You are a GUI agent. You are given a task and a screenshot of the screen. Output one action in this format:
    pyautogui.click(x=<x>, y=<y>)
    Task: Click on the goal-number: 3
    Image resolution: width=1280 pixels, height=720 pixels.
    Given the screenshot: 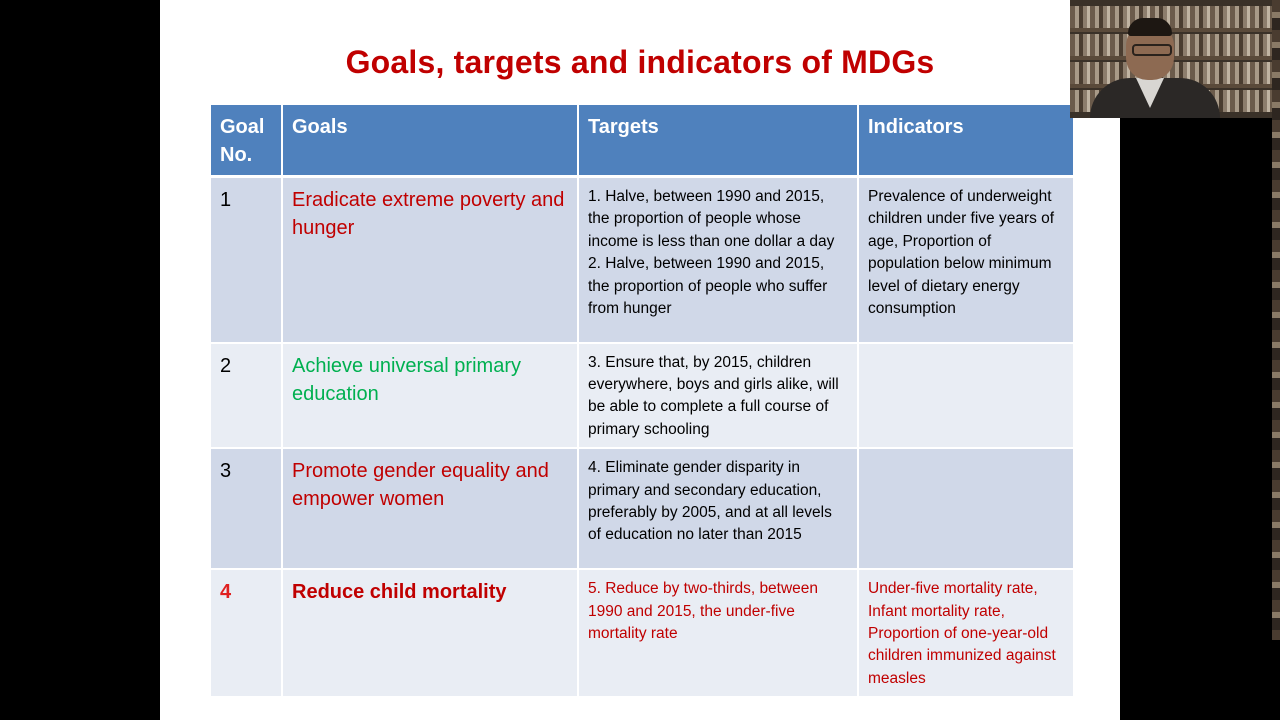 What is the action you would take?
    pyautogui.click(x=246, y=509)
    